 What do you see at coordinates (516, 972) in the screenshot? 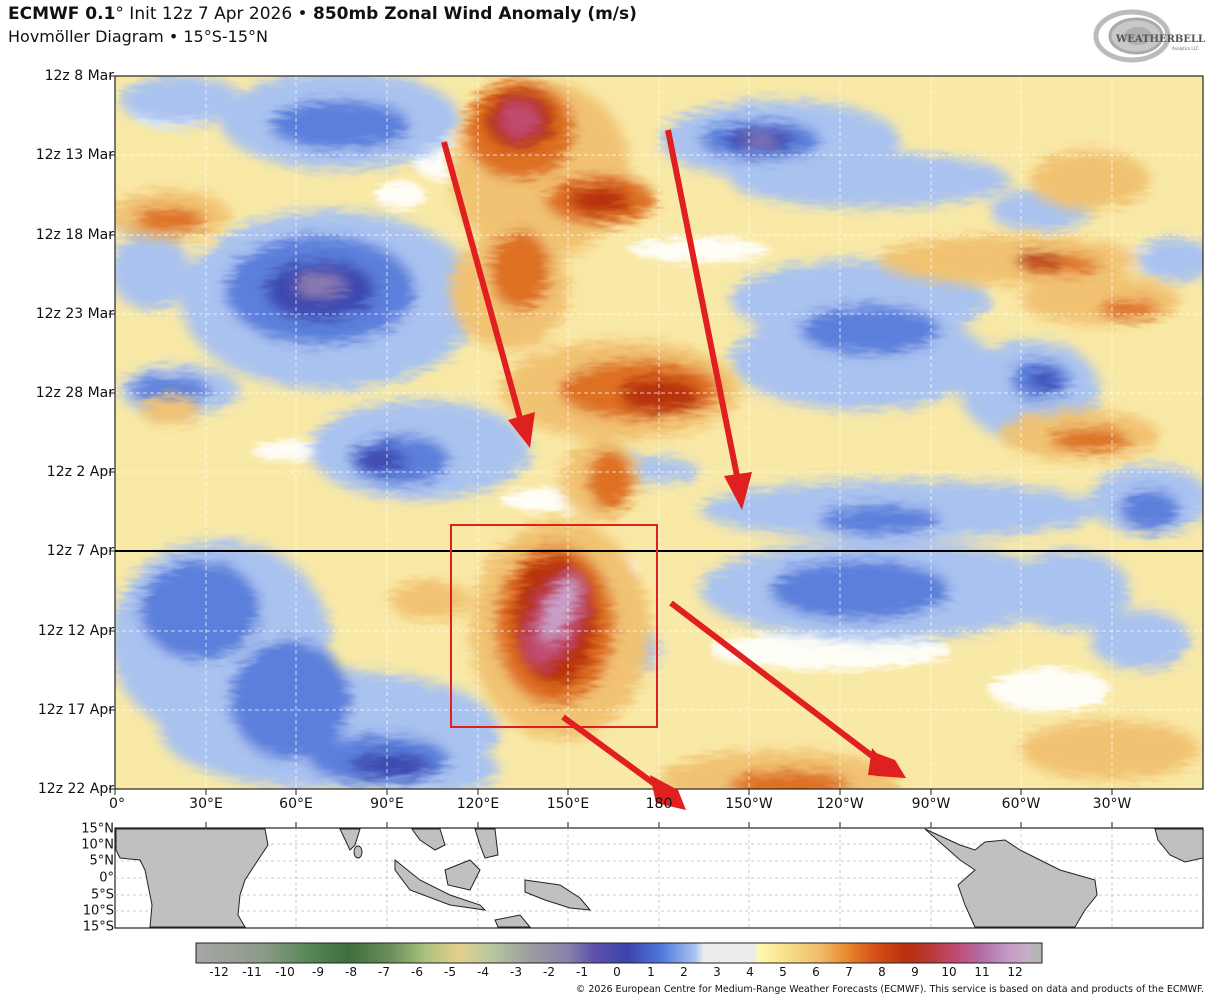
I see `colorbar-tick: -3` at bounding box center [516, 972].